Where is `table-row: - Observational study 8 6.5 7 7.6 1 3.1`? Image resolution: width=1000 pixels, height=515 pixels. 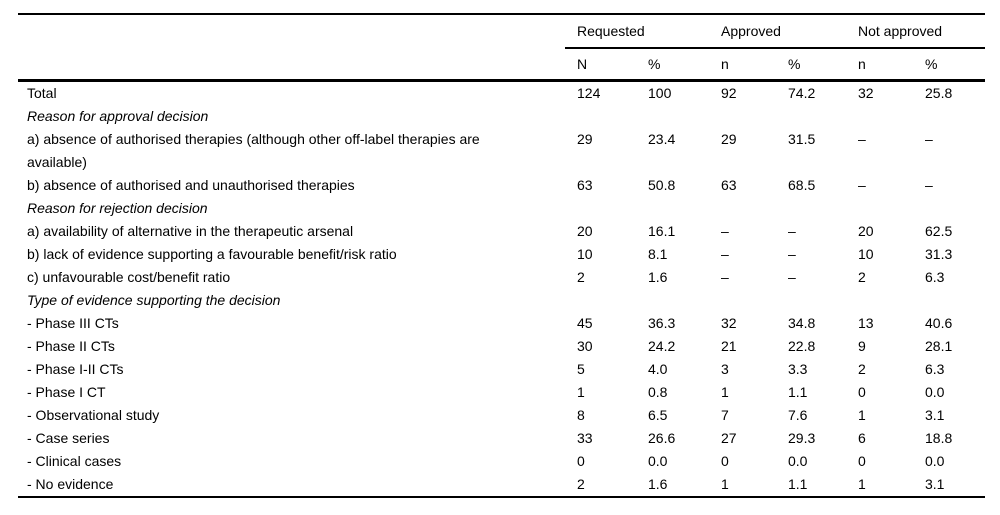 table-row: - Observational study 8 6.5 7 7.6 1 3.1 is located at coordinates (501, 415).